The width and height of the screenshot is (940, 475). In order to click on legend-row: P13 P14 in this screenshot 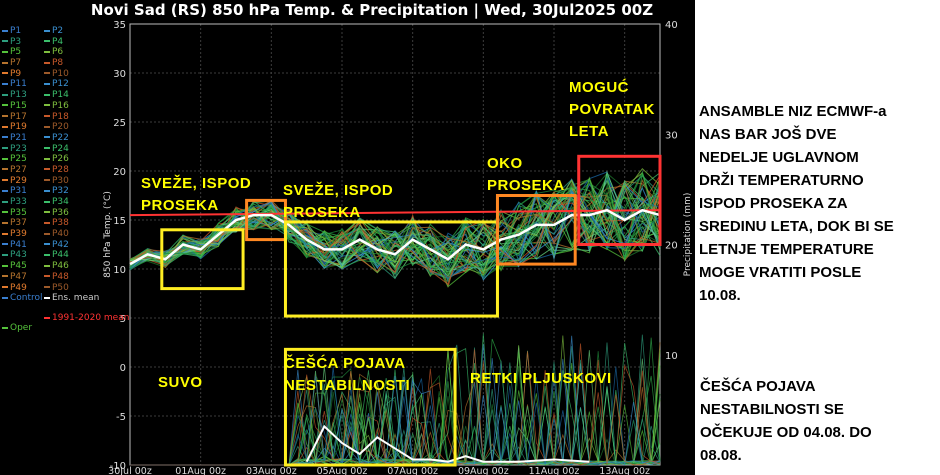, I will do `click(54, 95)`.